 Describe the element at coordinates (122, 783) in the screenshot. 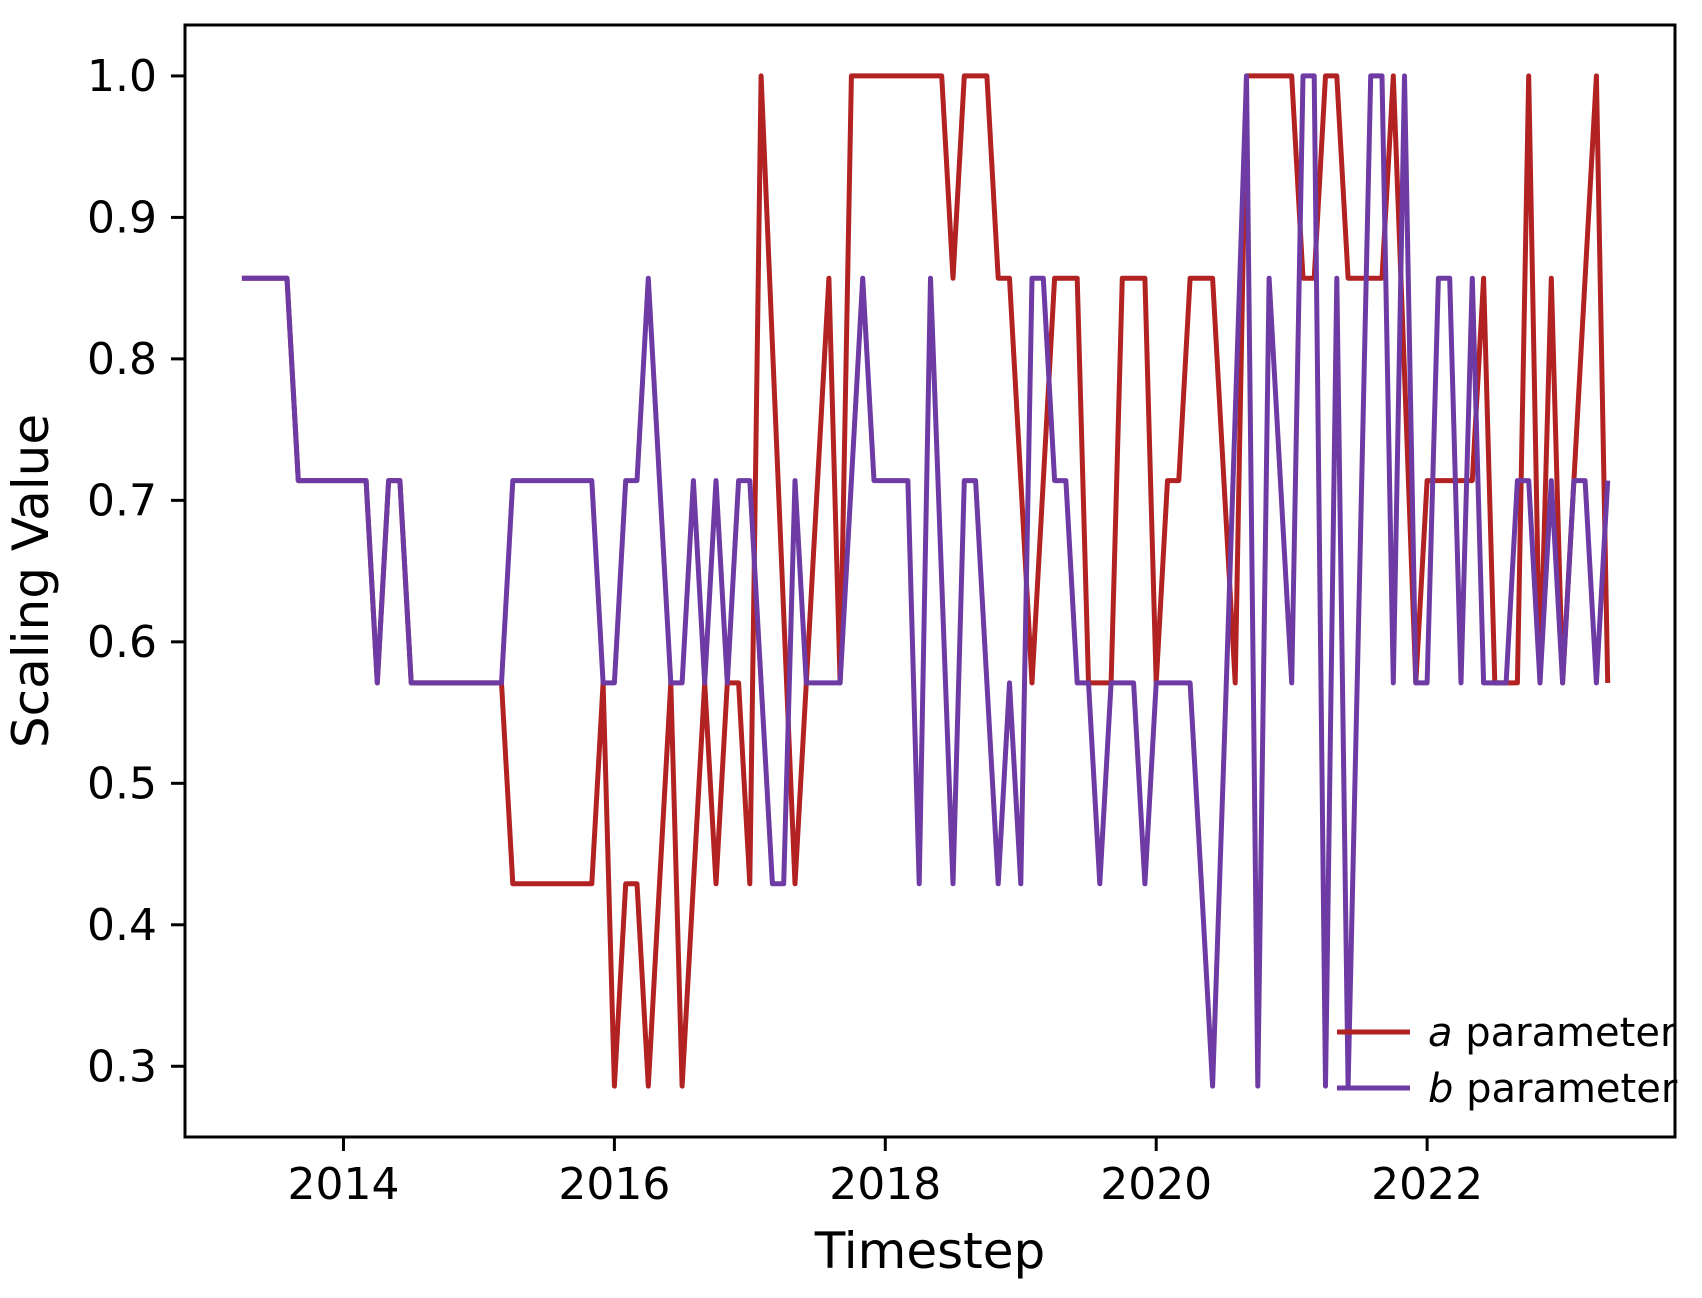

I see `y-tick-label-0.5: 0.5` at that location.